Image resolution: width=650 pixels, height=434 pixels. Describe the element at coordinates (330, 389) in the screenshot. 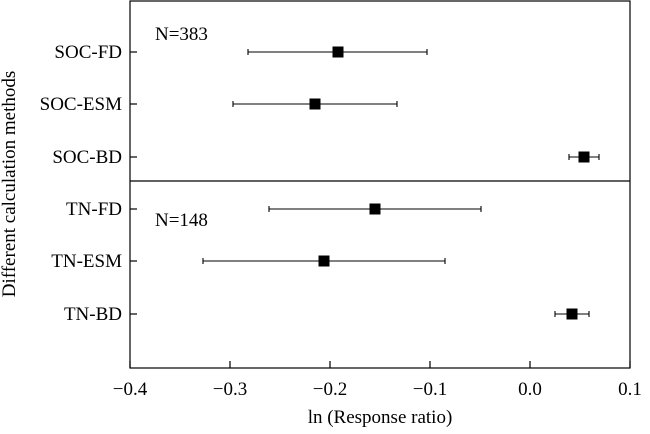

I see `x-tick-label: −0.2` at that location.